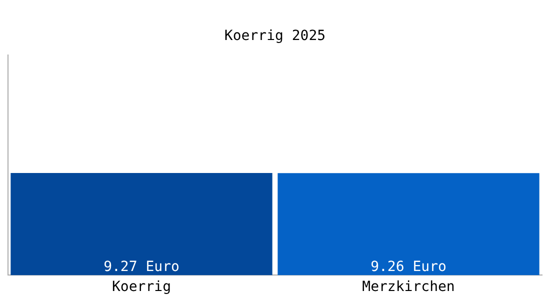  Describe the element at coordinates (408, 266) in the screenshot. I see `data-label: 9.26 Euro` at that location.